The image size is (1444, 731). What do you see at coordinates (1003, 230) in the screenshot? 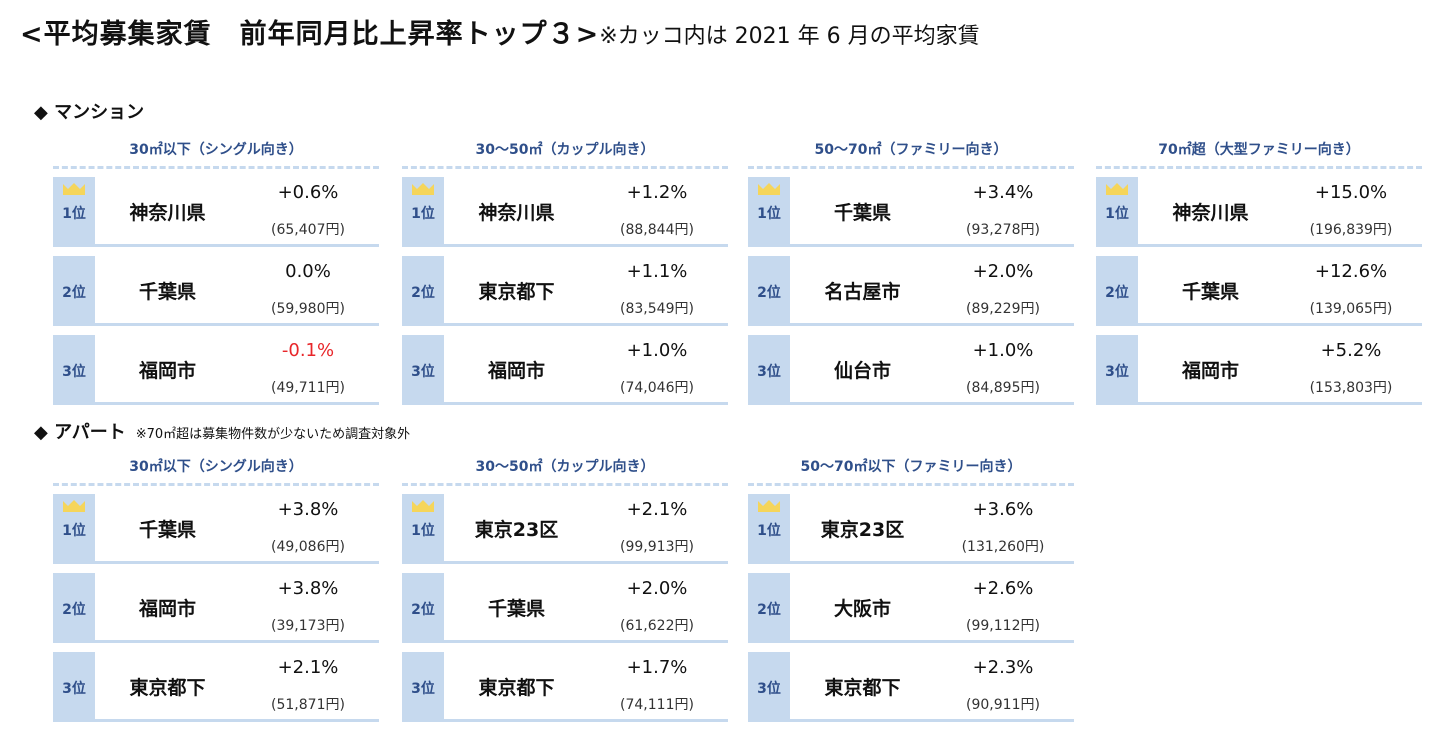
I see `average-rent: (93,278円)` at bounding box center [1003, 230].